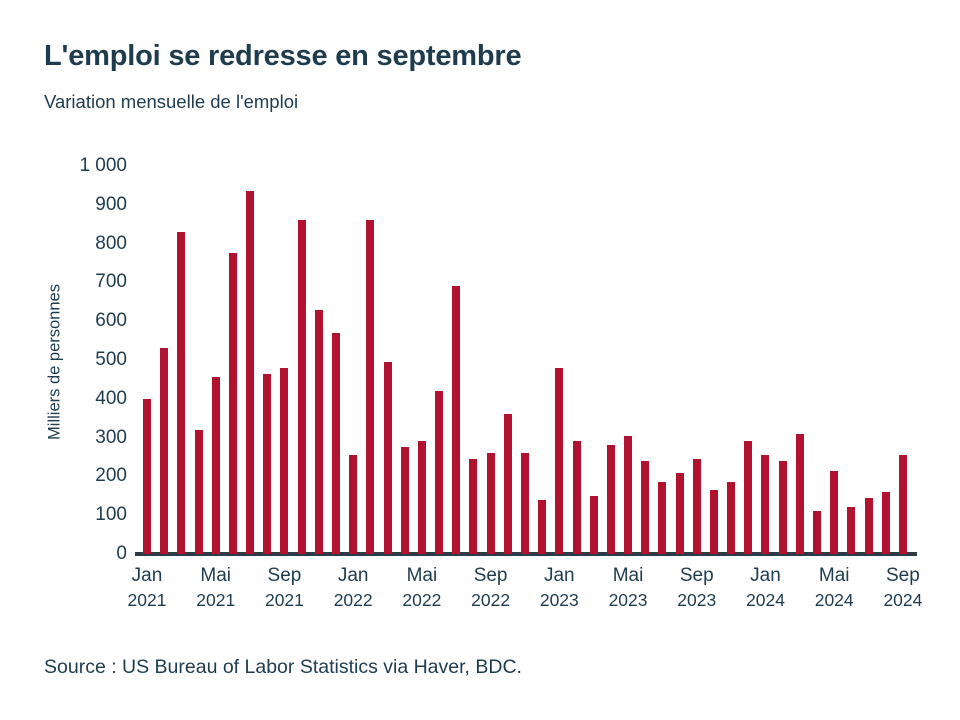 The height and width of the screenshot is (720, 960). Describe the element at coordinates (628, 588) in the screenshot. I see `x-tick-label-Mai-2023: Mai 2023` at that location.